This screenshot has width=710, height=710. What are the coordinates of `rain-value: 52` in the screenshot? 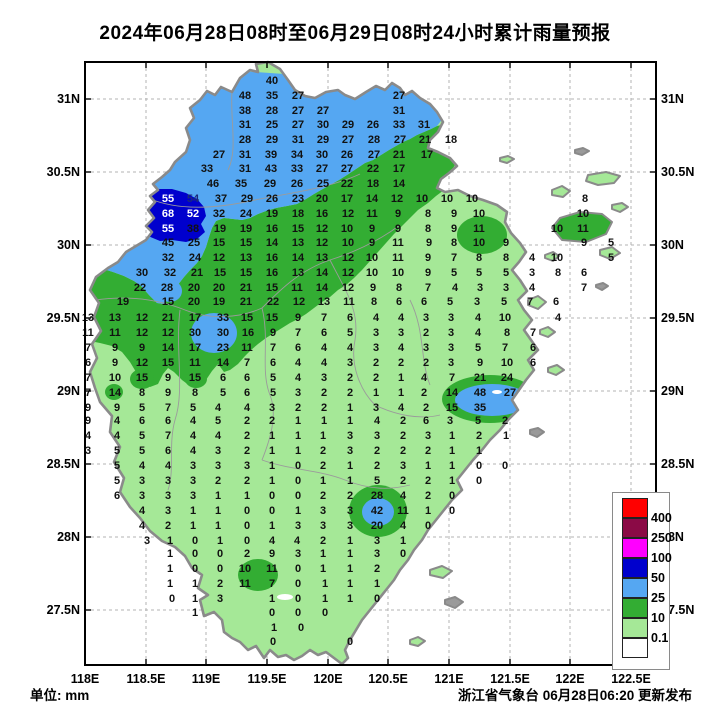 It's located at (193, 214).